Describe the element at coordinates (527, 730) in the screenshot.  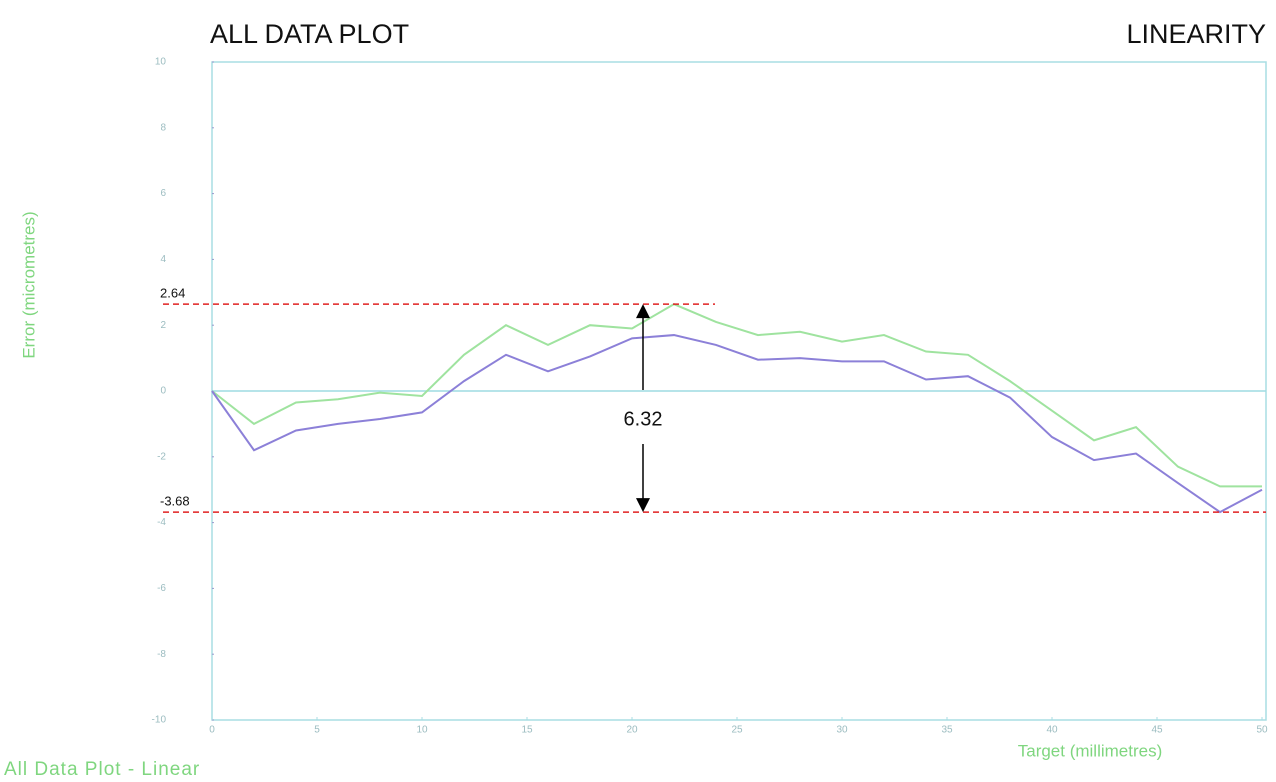
I see `x-tick-label: 15` at that location.